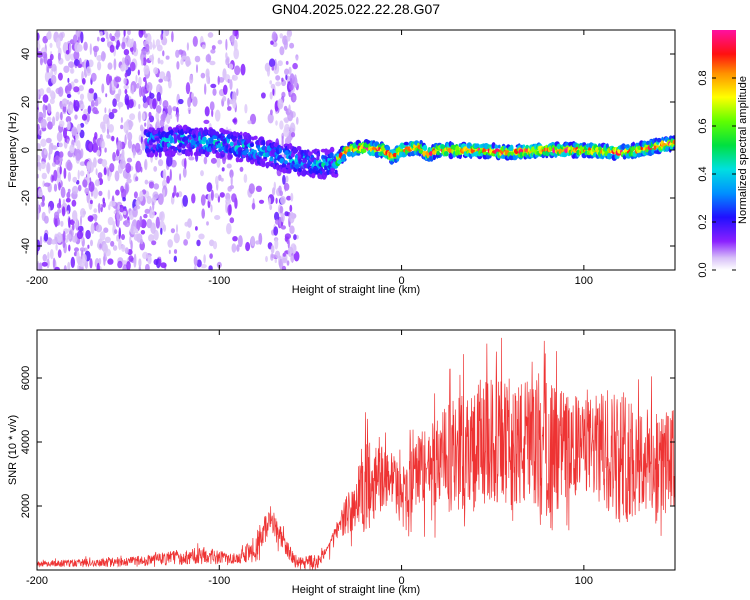 The width and height of the screenshot is (750, 600). Describe the element at coordinates (26, 506) in the screenshot. I see `y-tick-label: 2000` at that location.